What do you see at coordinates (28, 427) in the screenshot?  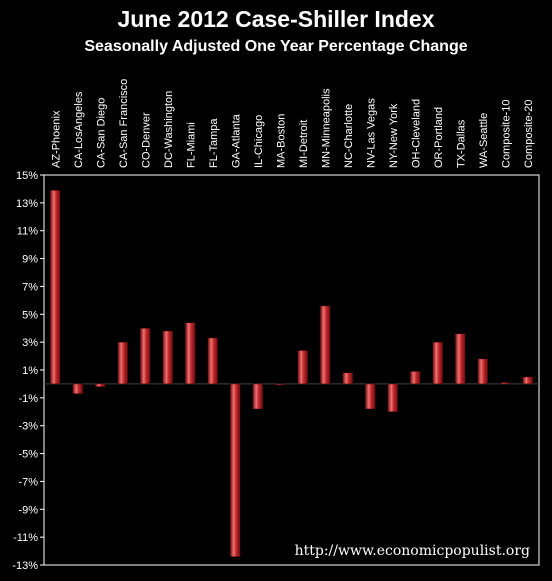 I see `y-tick-label: -3%` at bounding box center [28, 427].